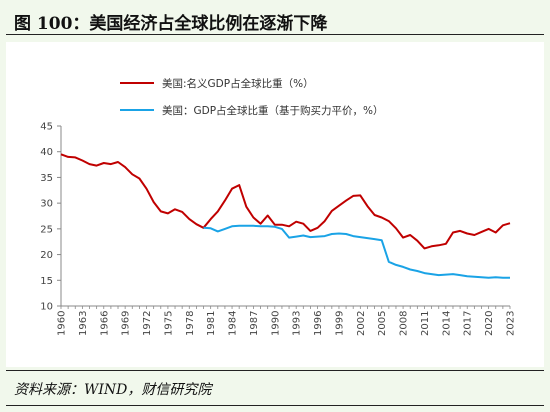 The image size is (550, 412). What do you see at coordinates (273, 110) in the screenshot?
I see `legend-label-2: 美国：GDP占全球比重（基于购买力平价，%）` at bounding box center [273, 110].